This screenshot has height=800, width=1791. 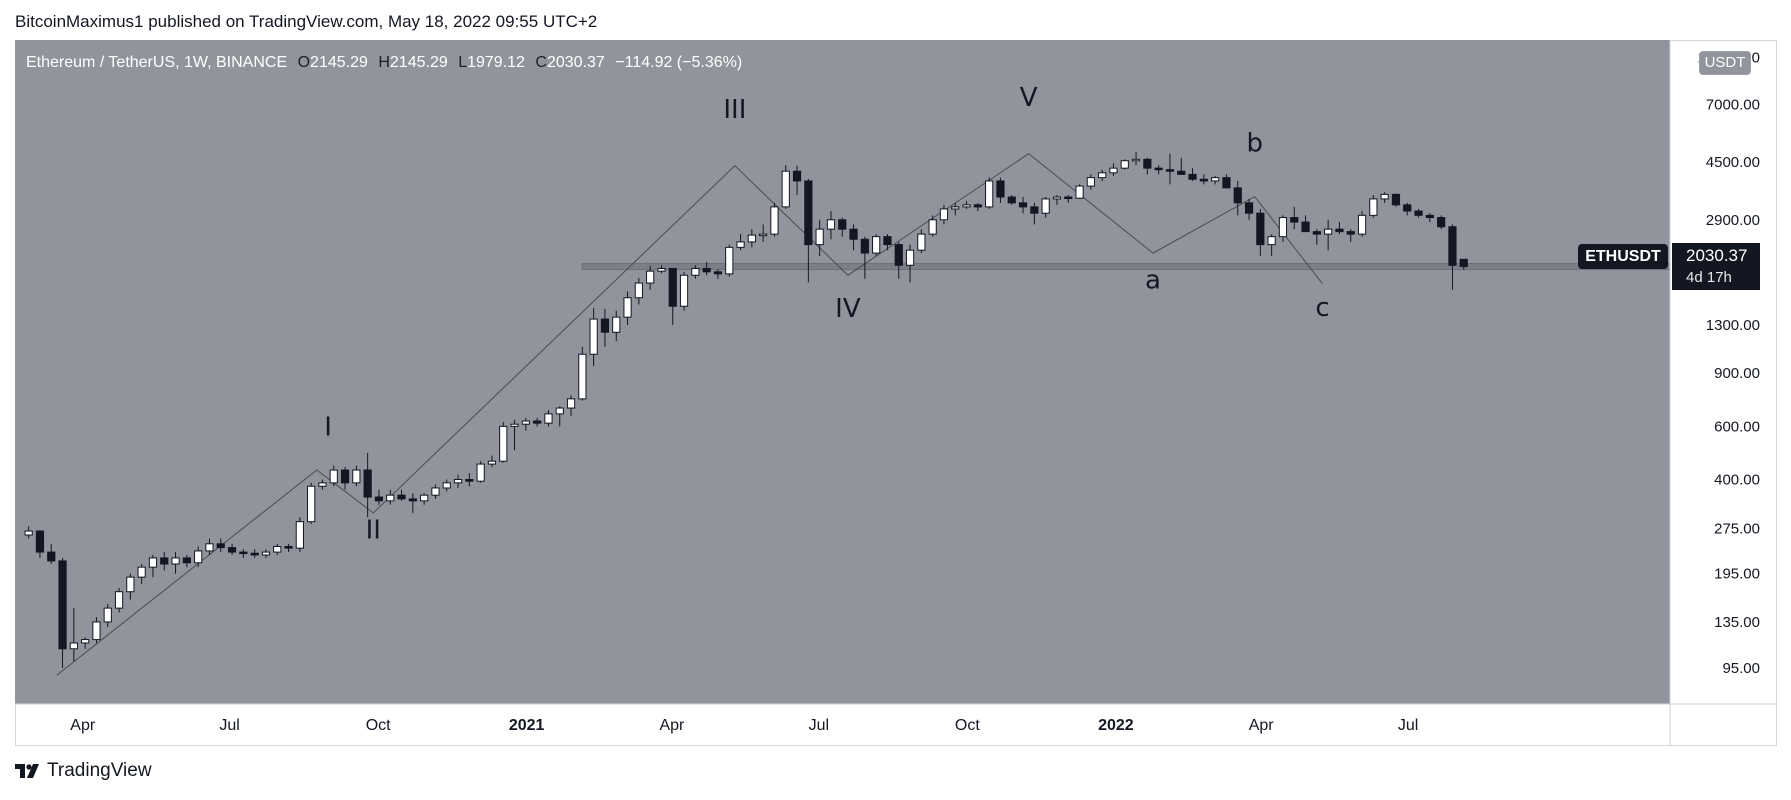 What do you see at coordinates (157, 62) in the screenshot?
I see `symbol-title: Ethereum / TetherUS, 1W, BINANCE` at bounding box center [157, 62].